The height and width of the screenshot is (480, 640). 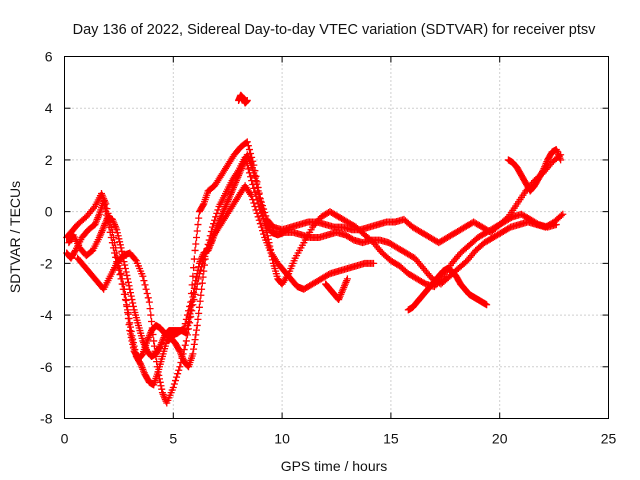 What do you see at coordinates (49, 57) in the screenshot?
I see `y-tick-label: 6` at bounding box center [49, 57].